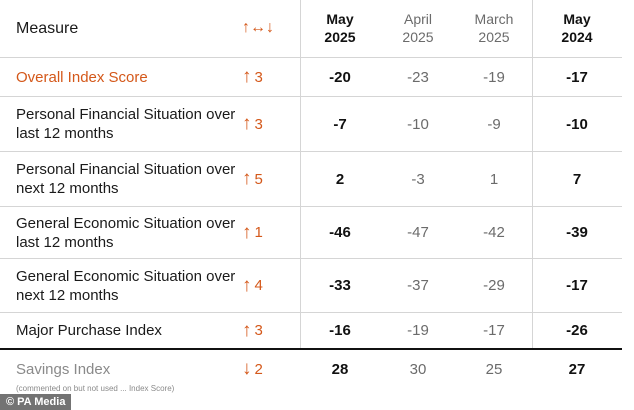 Image resolution: width=634 pixels, height=410 pixels. I want to click on change-indicator: ↑ 1, so click(252, 232).